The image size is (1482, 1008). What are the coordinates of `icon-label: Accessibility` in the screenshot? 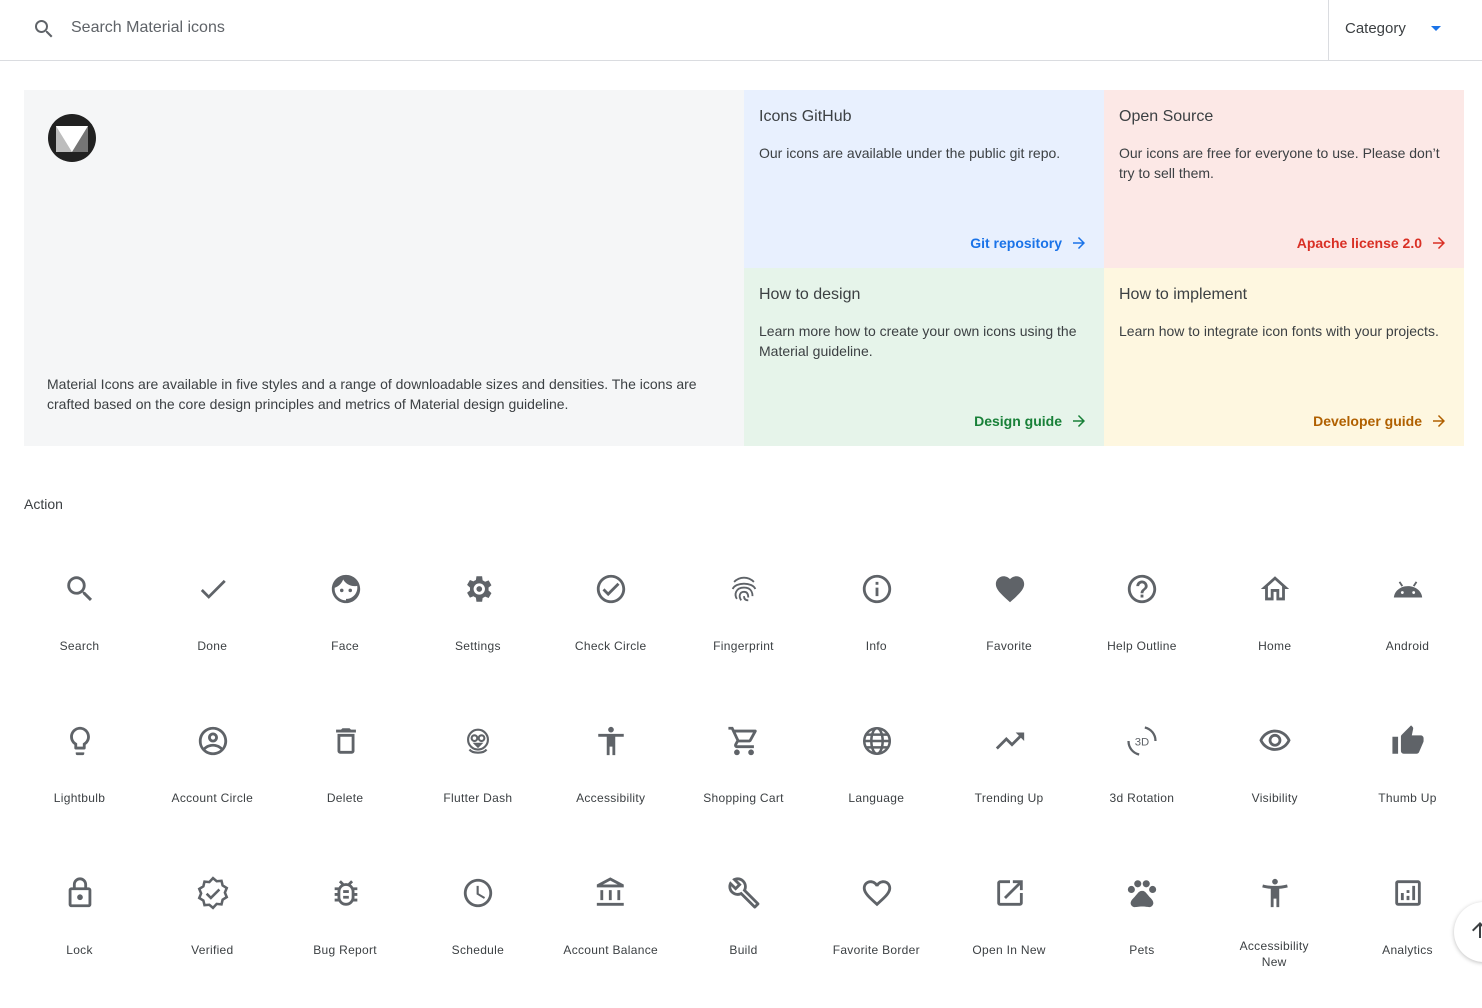 It's located at (611, 798).